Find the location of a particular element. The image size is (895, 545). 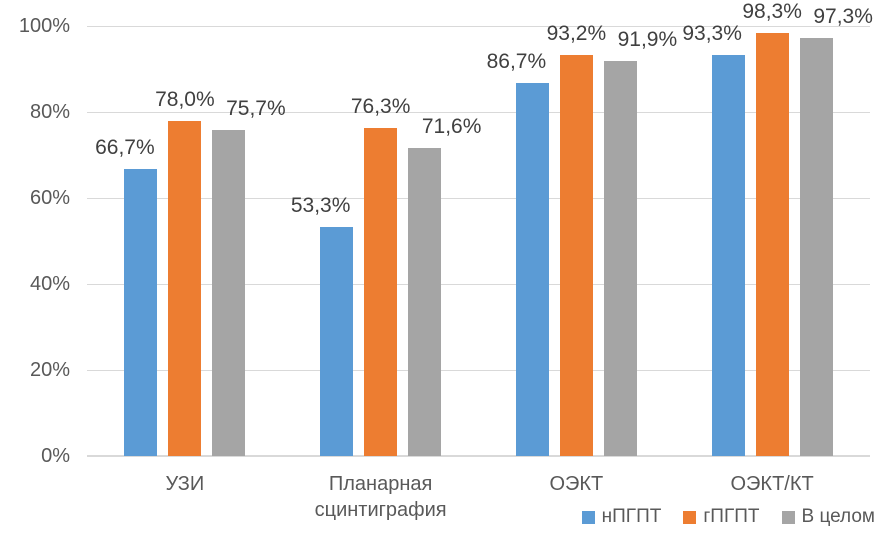

bar-гПГПТ-ОЭКТ is located at coordinates (576, 255).